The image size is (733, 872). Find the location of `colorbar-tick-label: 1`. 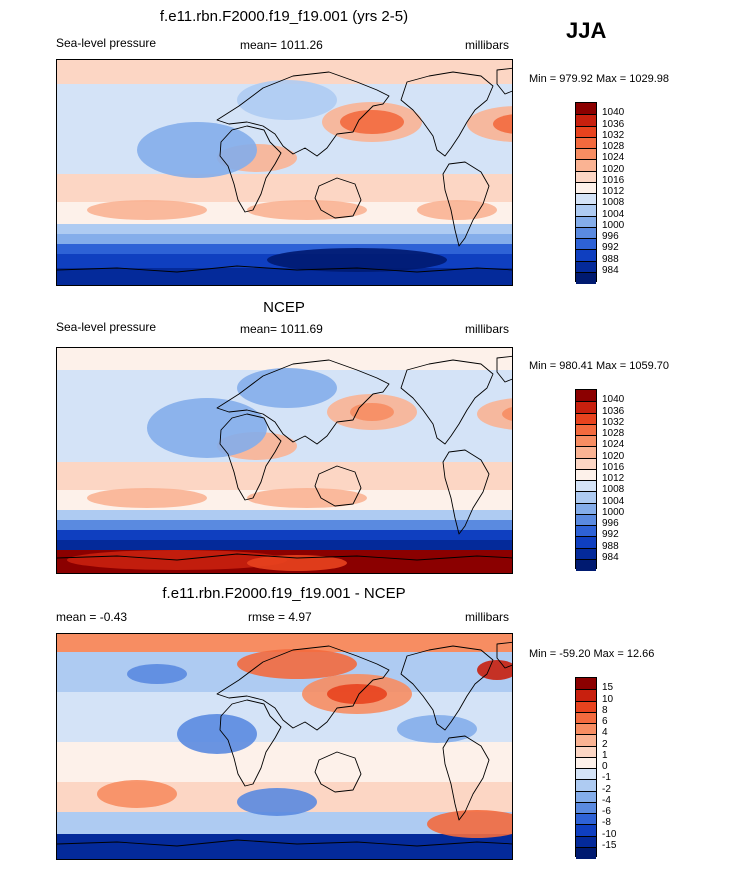

colorbar-tick-label: 1 is located at coordinates (605, 755).